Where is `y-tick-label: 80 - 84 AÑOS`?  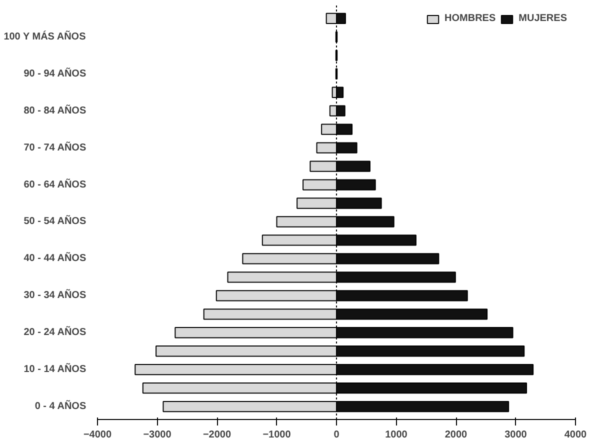 y-tick-label: 80 - 84 AÑOS is located at coordinates (55, 110).